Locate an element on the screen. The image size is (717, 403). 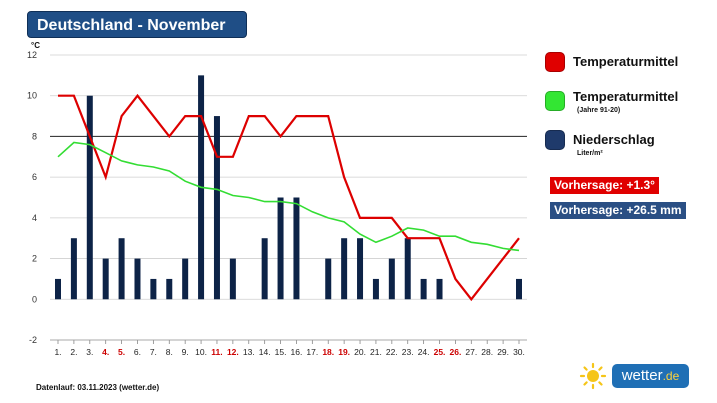
x-tick-label: 23. is located at coordinates (408, 352).